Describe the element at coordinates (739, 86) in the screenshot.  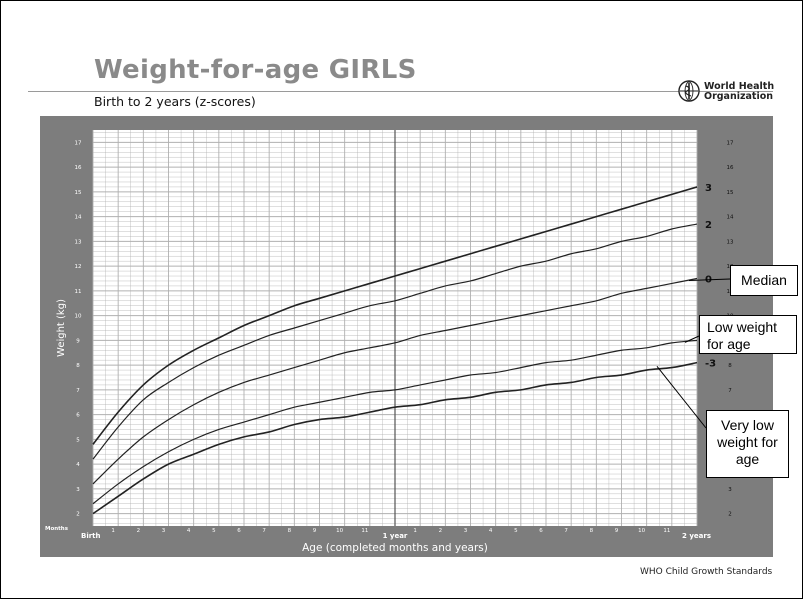
I see `organization-line-1: World Health` at that location.